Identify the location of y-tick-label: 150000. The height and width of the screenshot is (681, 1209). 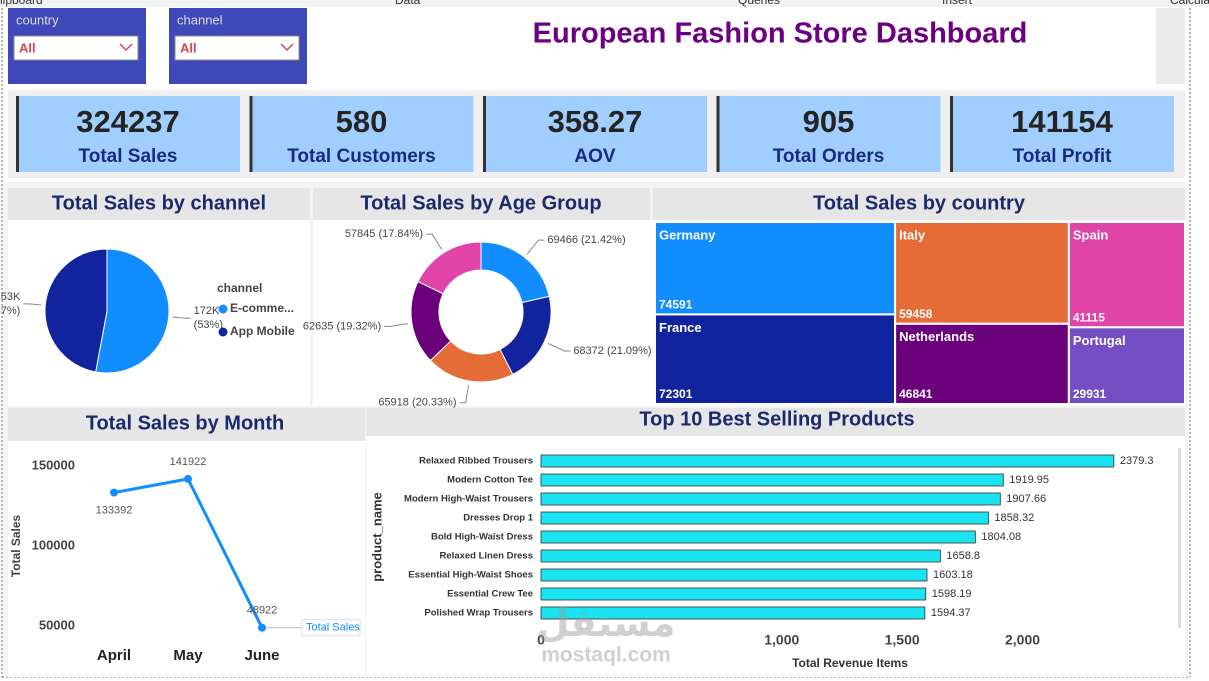
(53, 464).